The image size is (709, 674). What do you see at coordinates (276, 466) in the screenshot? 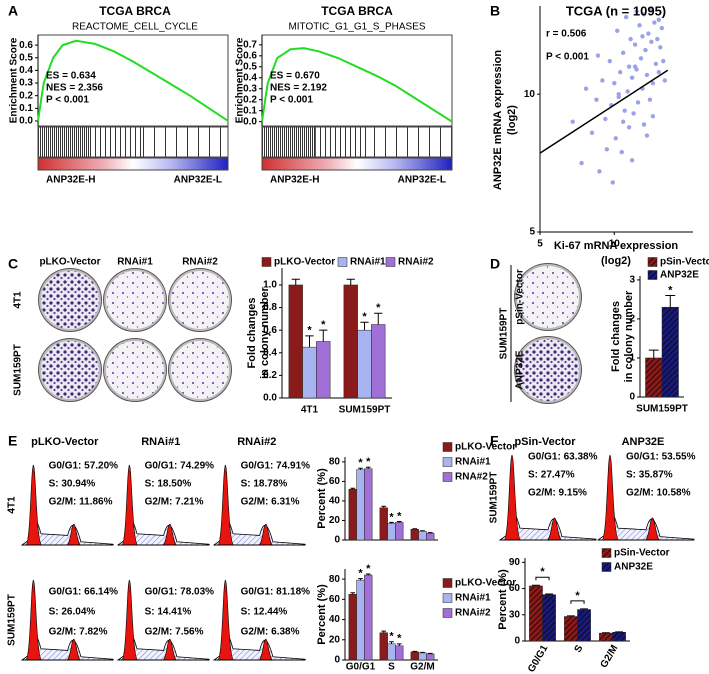
I see `cell-cycle-label: G0/G1: 74.91%` at bounding box center [276, 466].